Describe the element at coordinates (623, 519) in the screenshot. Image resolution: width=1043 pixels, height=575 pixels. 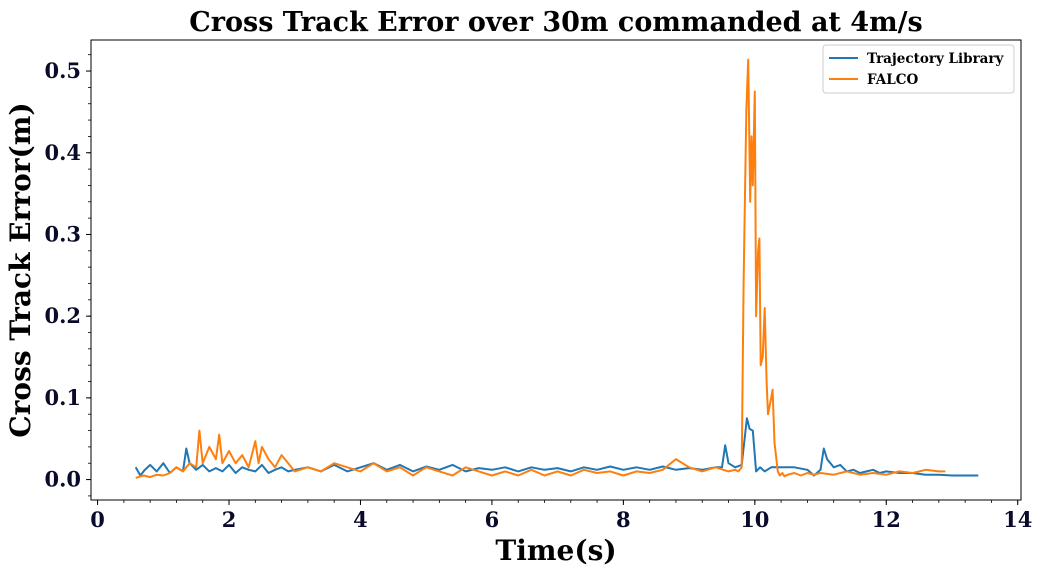
I see `x-tick-label: 8` at that location.